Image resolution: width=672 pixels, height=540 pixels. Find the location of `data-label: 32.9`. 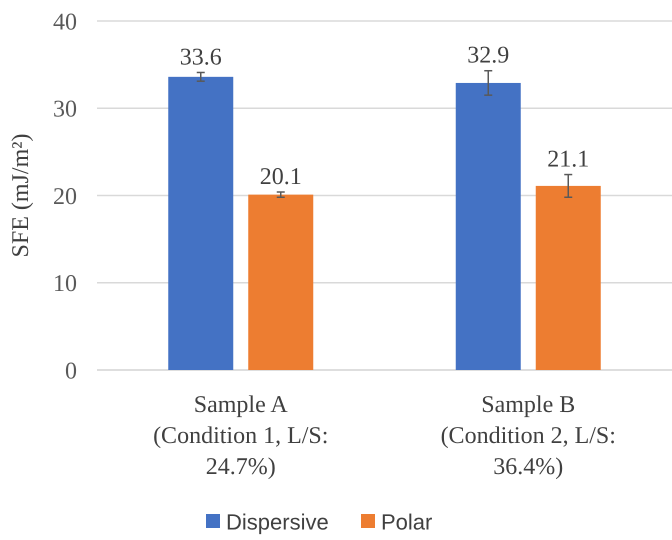

data-label: 32.9 is located at coordinates (488, 55).